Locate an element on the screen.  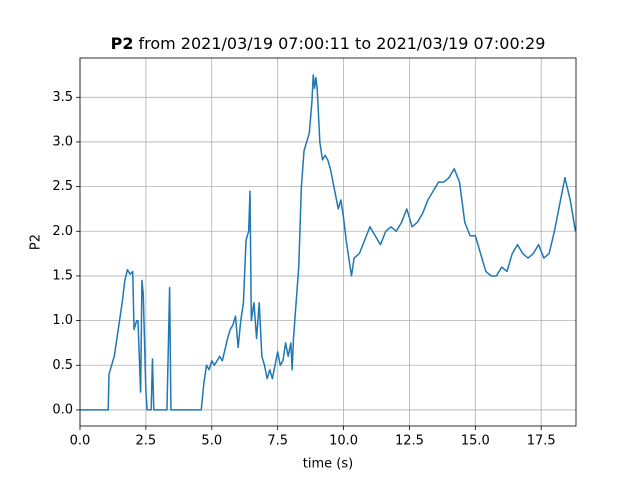
x-tick-label: 12.5 is located at coordinates (409, 441).